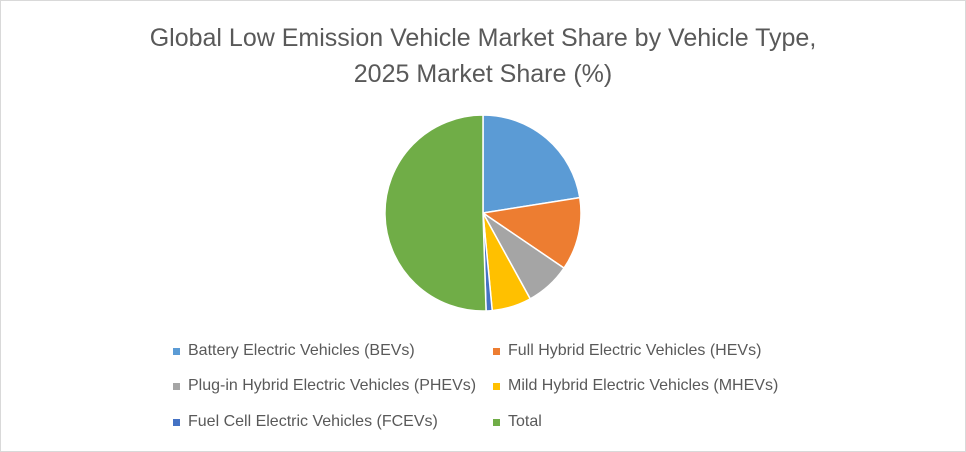  Describe the element at coordinates (531, 233) in the screenshot. I see `pie-slice-hevs` at that location.